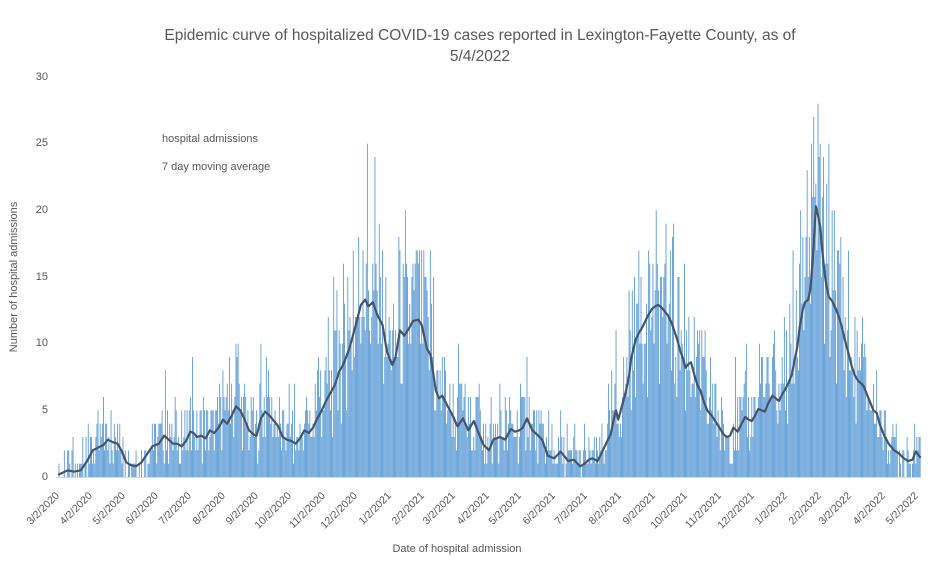 The image size is (930, 565). I want to click on legend-label: hospital admissions, so click(210, 139).